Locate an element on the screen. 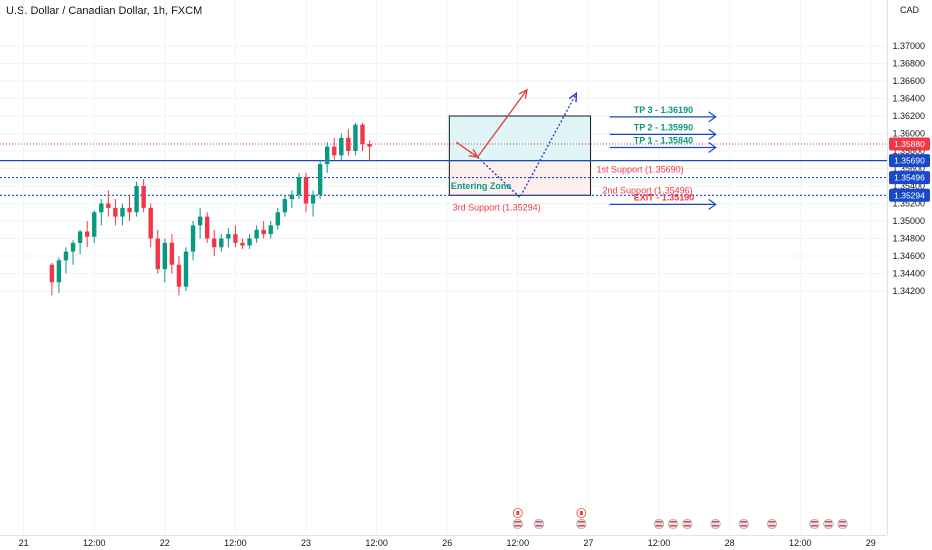 The width and height of the screenshot is (932, 550). y-tick-label: 1.36400 is located at coordinates (908, 99).